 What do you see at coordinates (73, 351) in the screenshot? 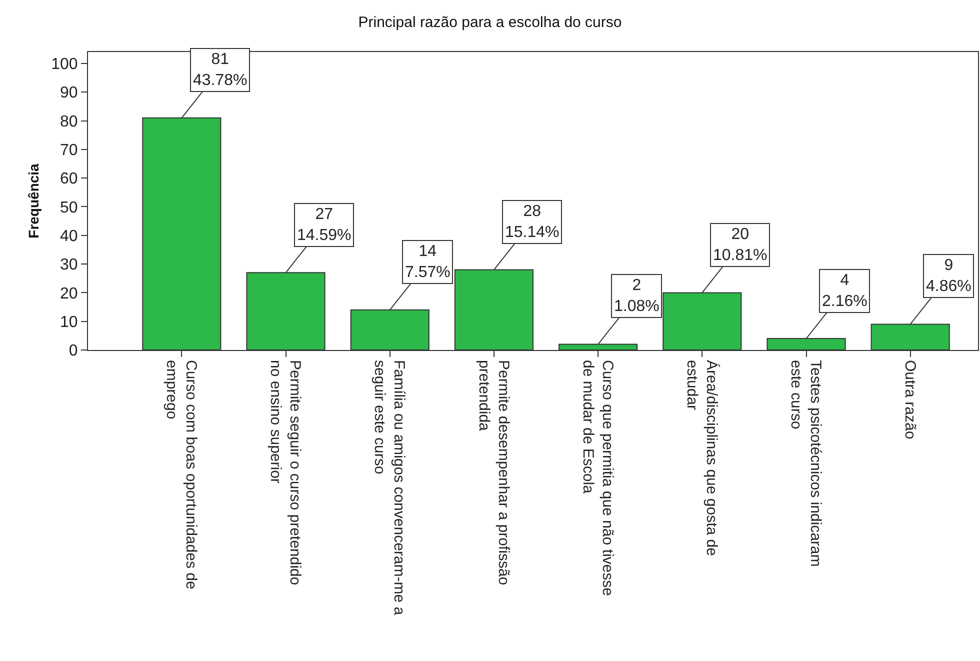
I see `y-tick-label: 0` at bounding box center [73, 351].